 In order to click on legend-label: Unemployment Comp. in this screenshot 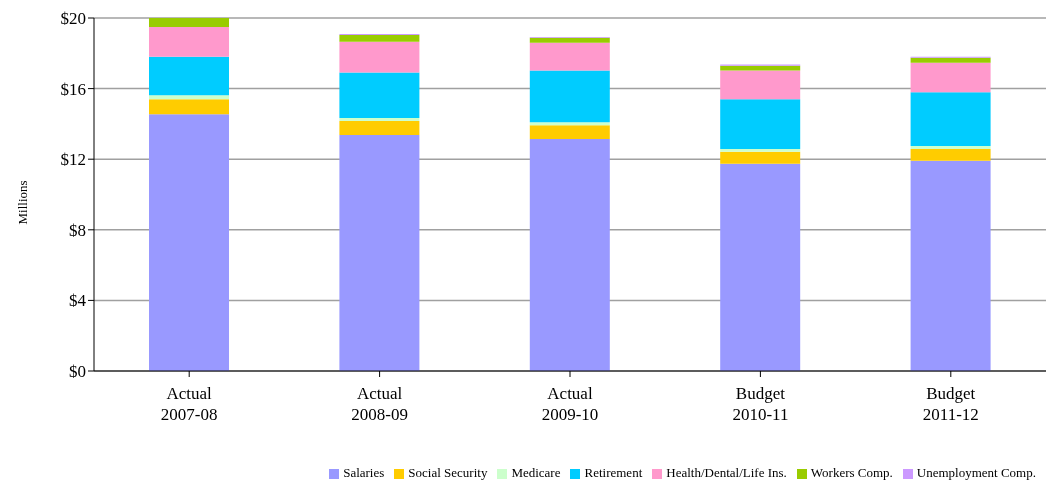, I will do `click(976, 472)`.